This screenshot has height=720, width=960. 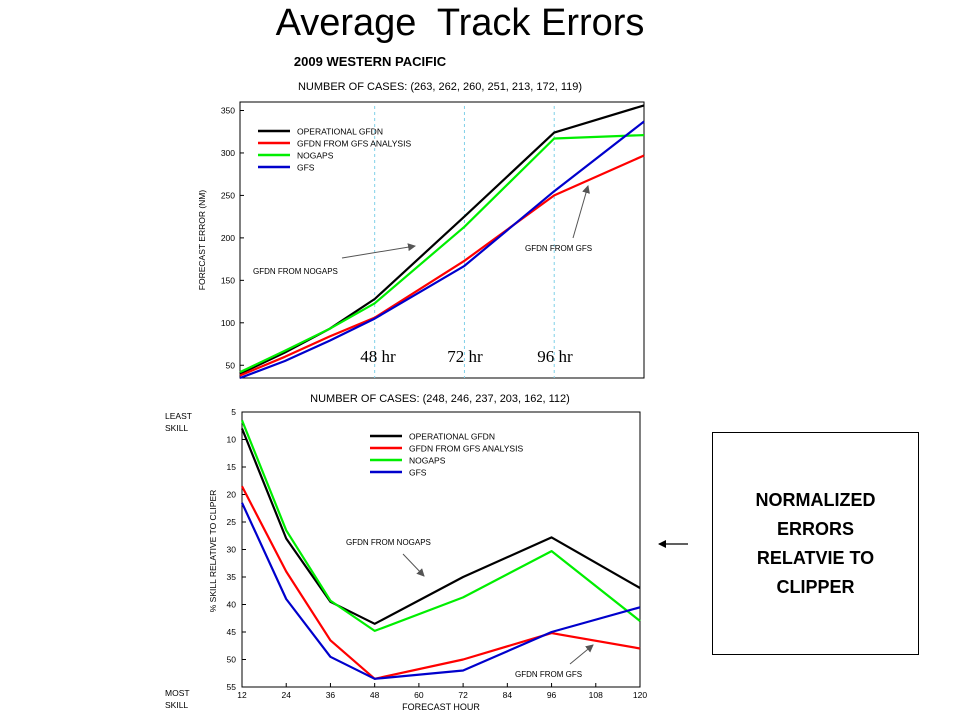 What do you see at coordinates (228, 195) in the screenshot?
I see `top-y-tick-label: 250` at bounding box center [228, 195].